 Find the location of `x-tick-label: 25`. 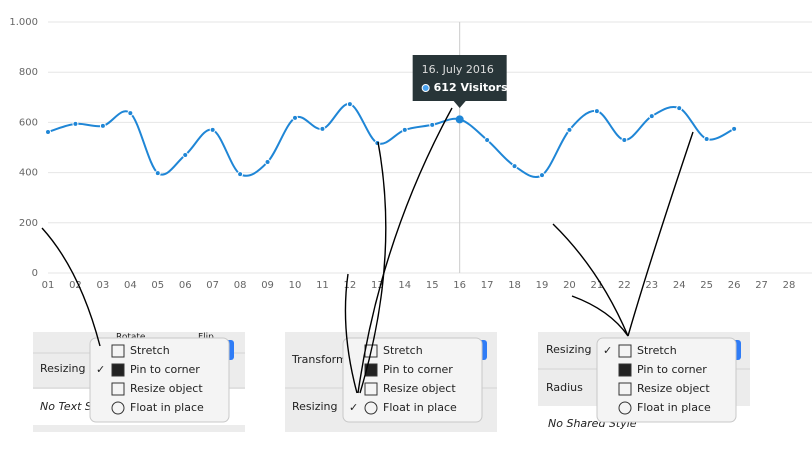

x-tick-label: 25 is located at coordinates (706, 285).